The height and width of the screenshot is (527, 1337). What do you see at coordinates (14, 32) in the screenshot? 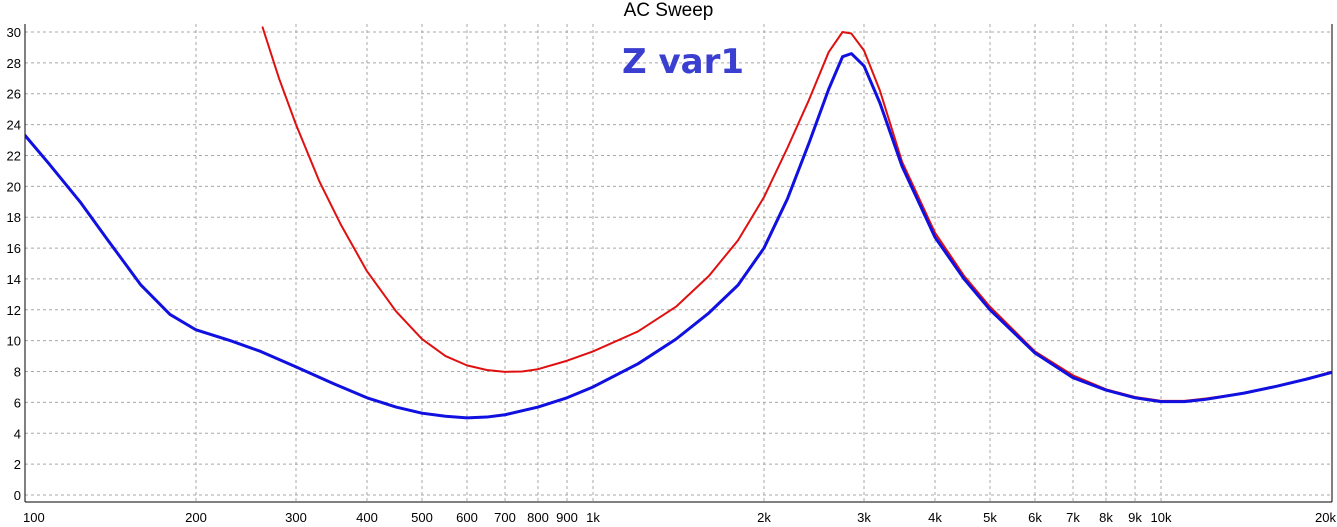
I see `y-tick-label: 30` at bounding box center [14, 32].